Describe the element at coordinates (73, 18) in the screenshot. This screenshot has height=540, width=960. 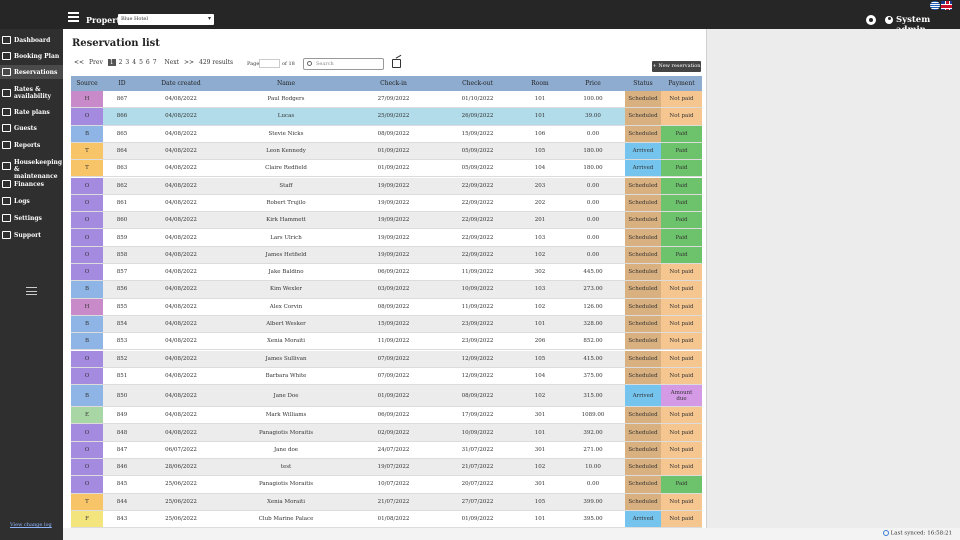
I see `menu-icon` at that location.